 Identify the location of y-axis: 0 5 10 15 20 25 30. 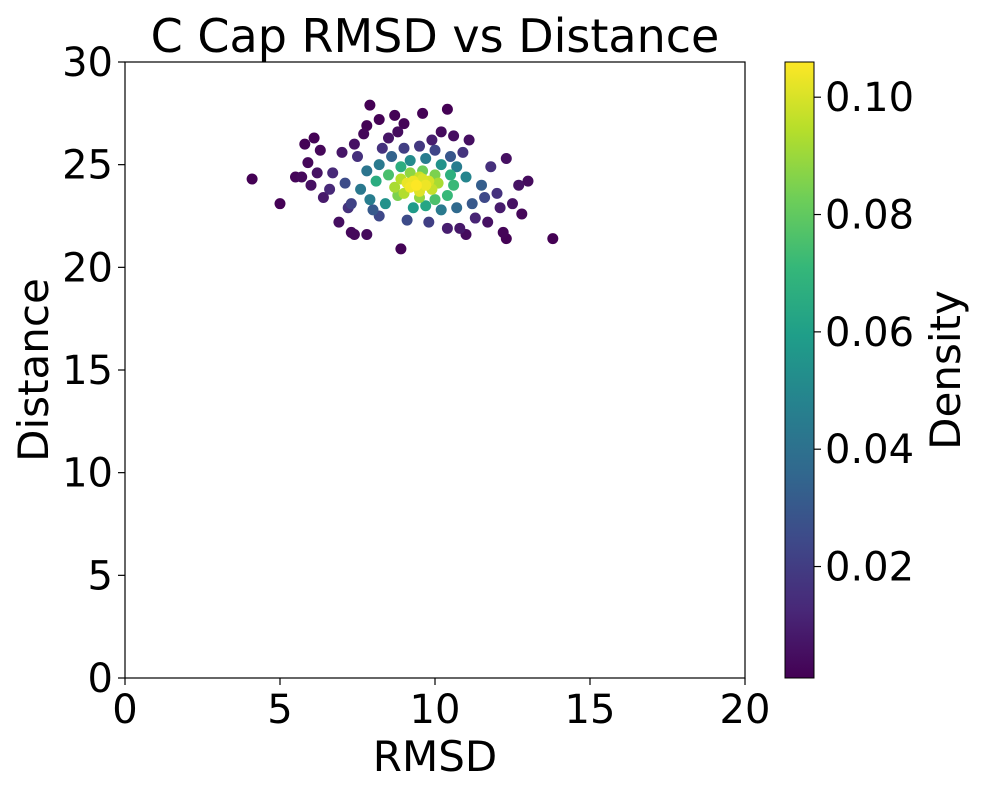
(93, 371).